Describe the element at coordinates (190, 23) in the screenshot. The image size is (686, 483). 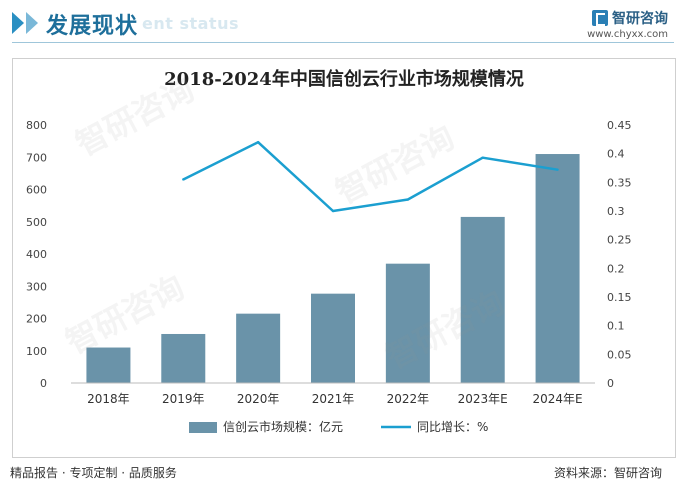
I see `section-subtitle: ent status` at that location.